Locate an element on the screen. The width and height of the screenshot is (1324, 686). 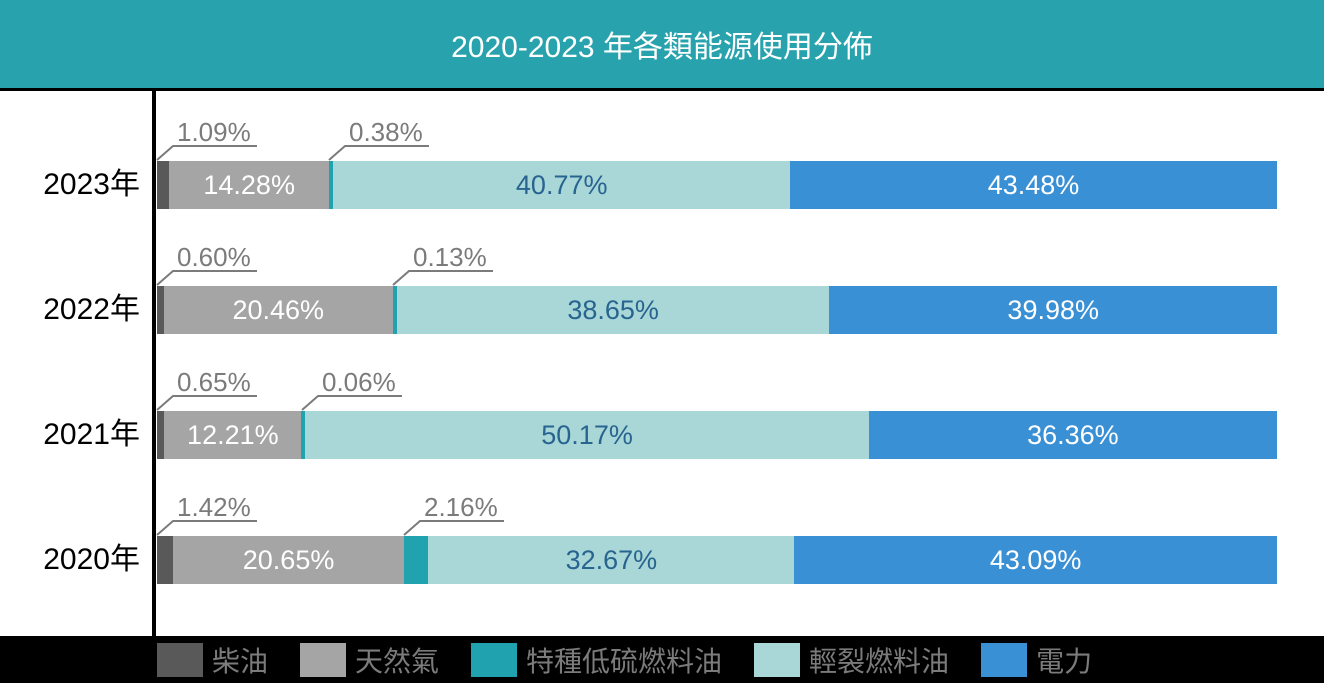
segment-value-label: 20.65% is located at coordinates (288, 559).